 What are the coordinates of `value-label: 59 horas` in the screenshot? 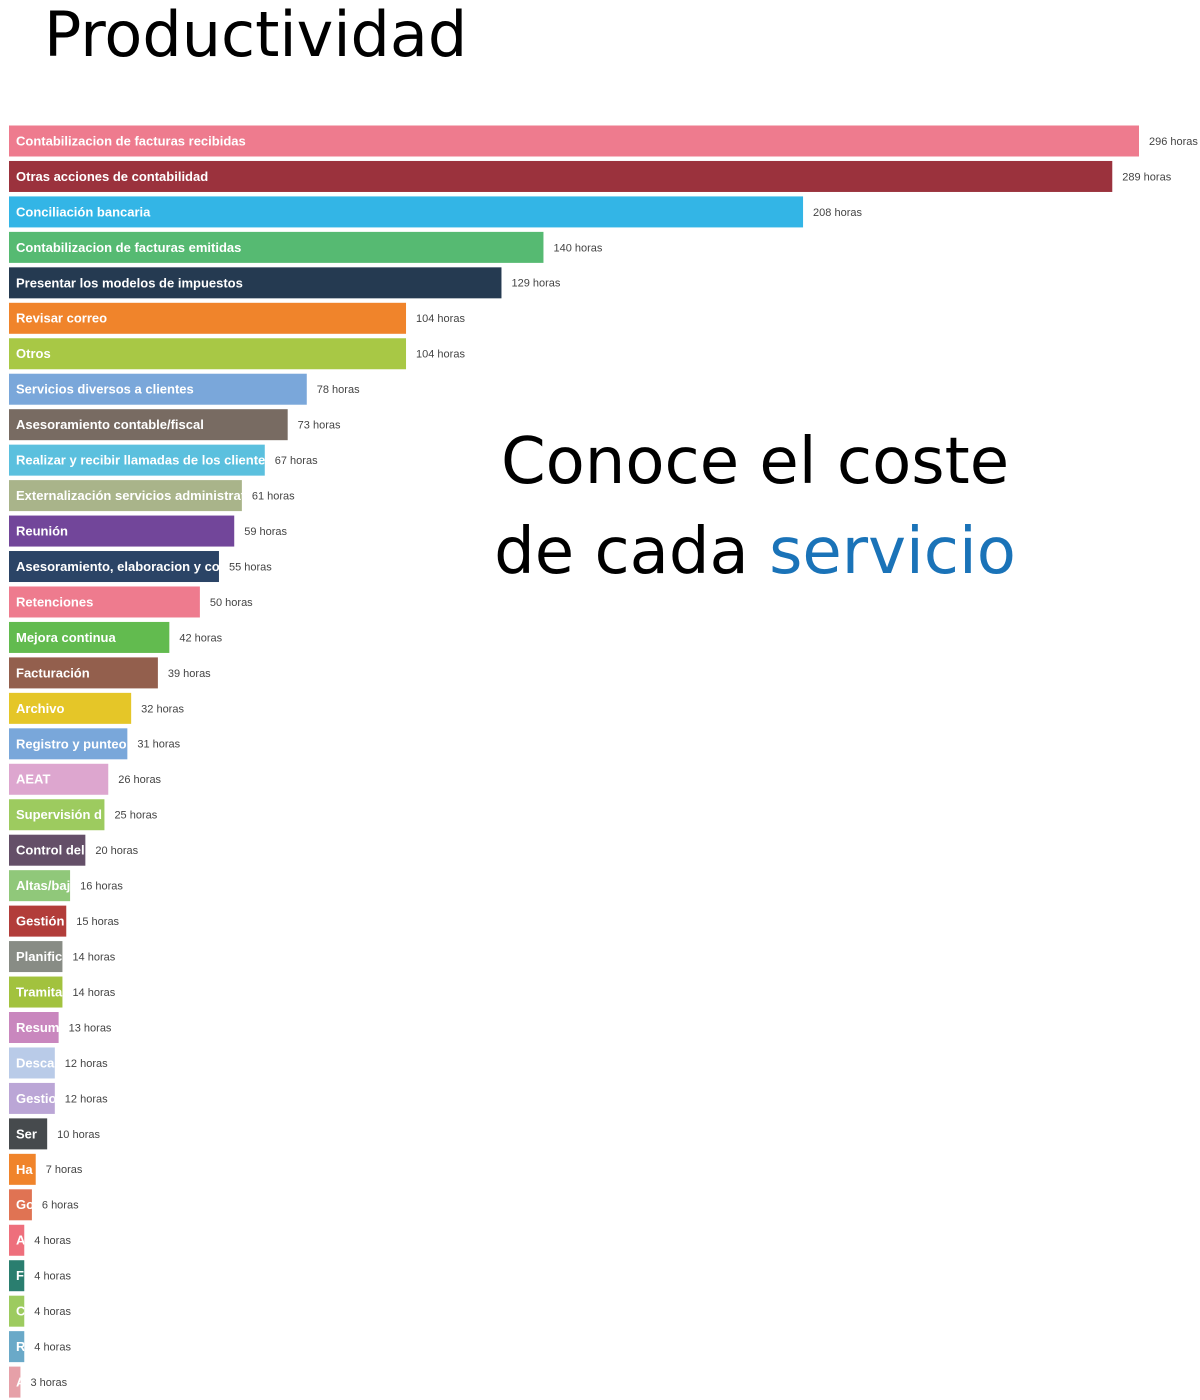 It's located at (265, 532).